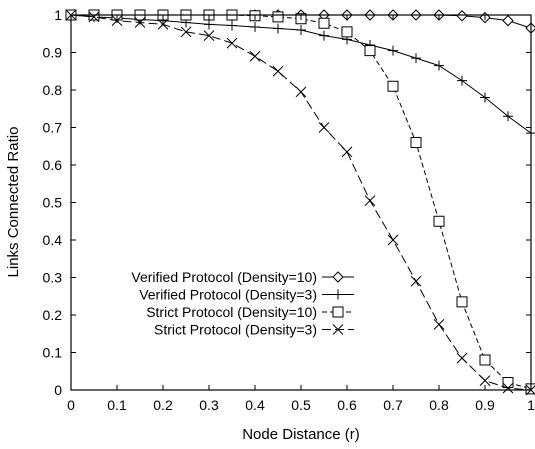 The image size is (535, 449). I want to click on legend-label: Verified Protocol (Density=10), so click(224, 277).